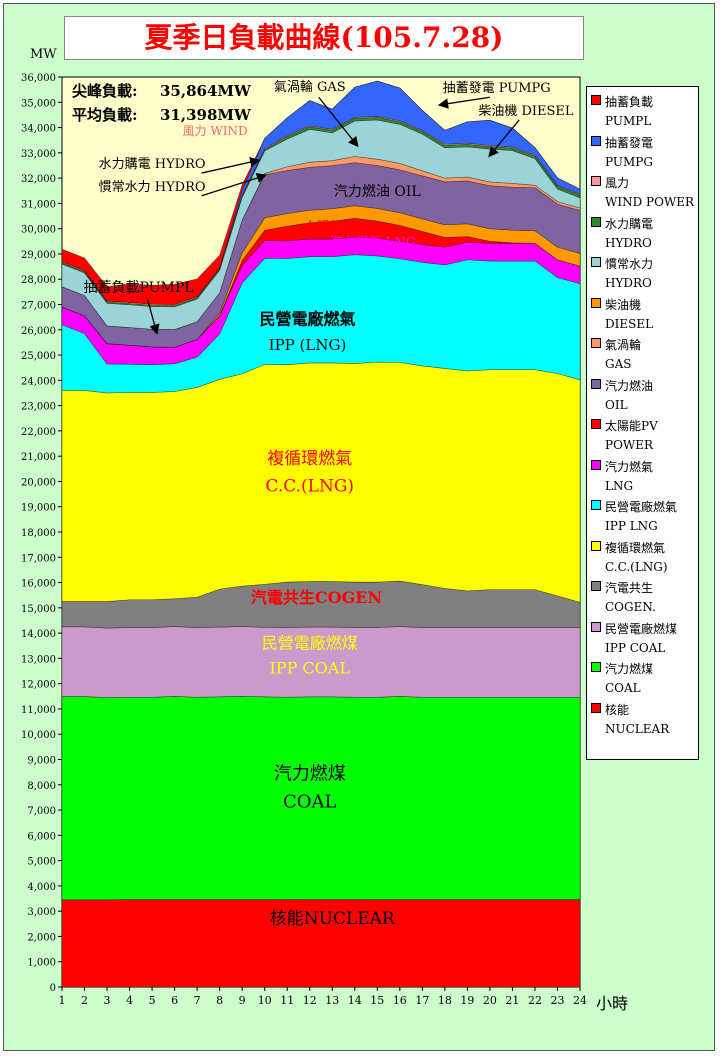 This screenshot has width=720, height=1056. What do you see at coordinates (400, 1000) in the screenshot?
I see `x-tick-label: 16` at bounding box center [400, 1000].